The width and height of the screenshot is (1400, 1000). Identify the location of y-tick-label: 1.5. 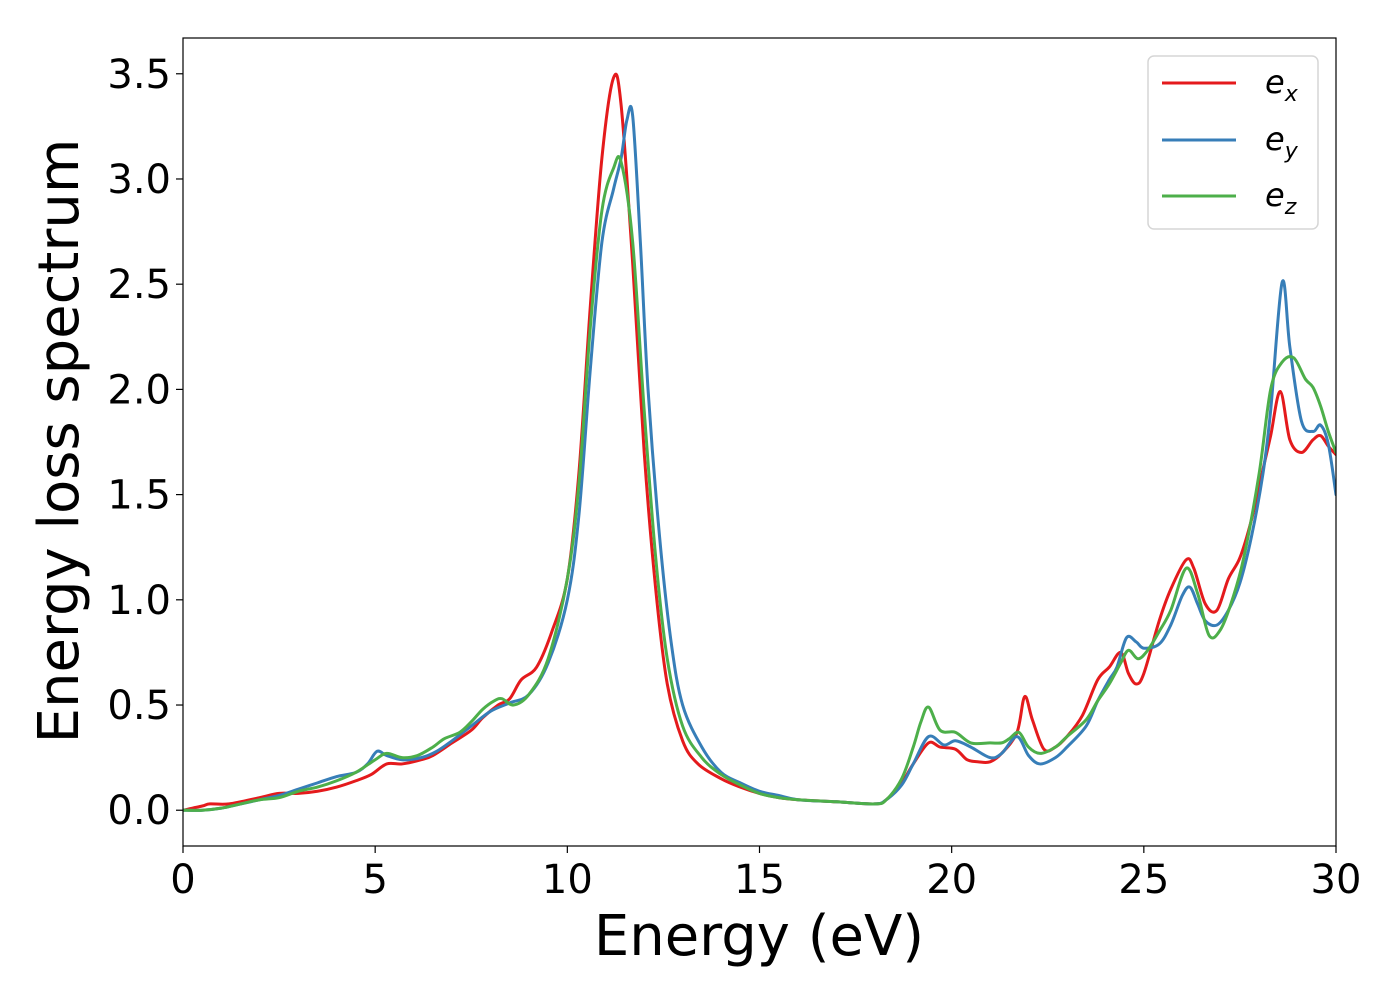
(139, 496).